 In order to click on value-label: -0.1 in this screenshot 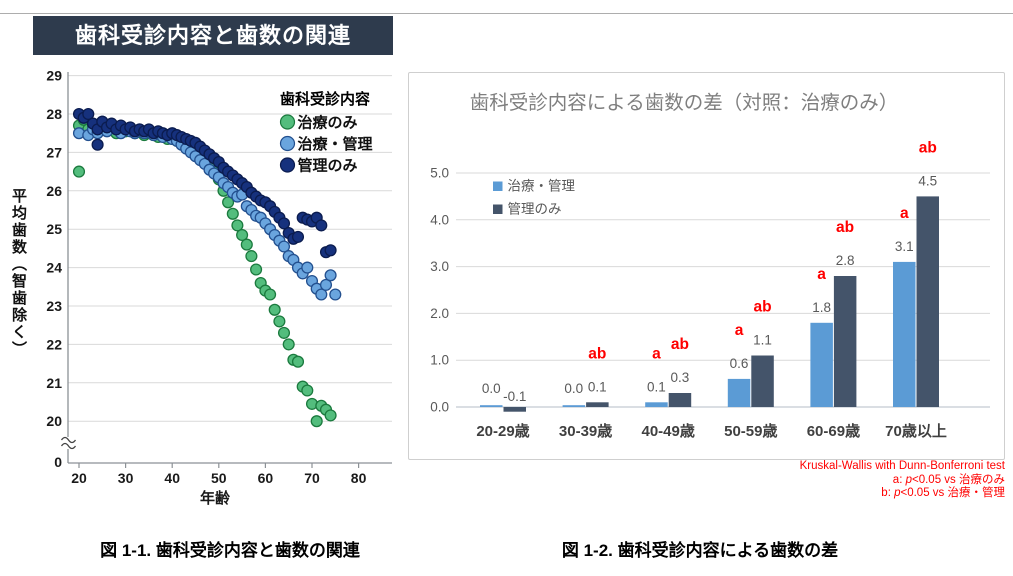, I will do `click(514, 396)`.